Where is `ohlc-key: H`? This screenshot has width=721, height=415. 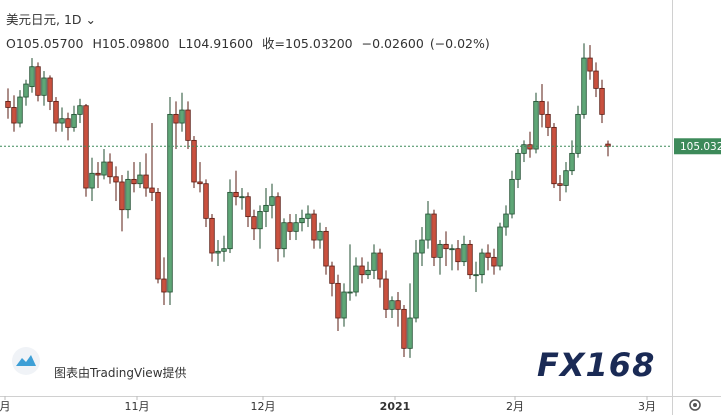 ohlc-key: H is located at coordinates (97, 43).